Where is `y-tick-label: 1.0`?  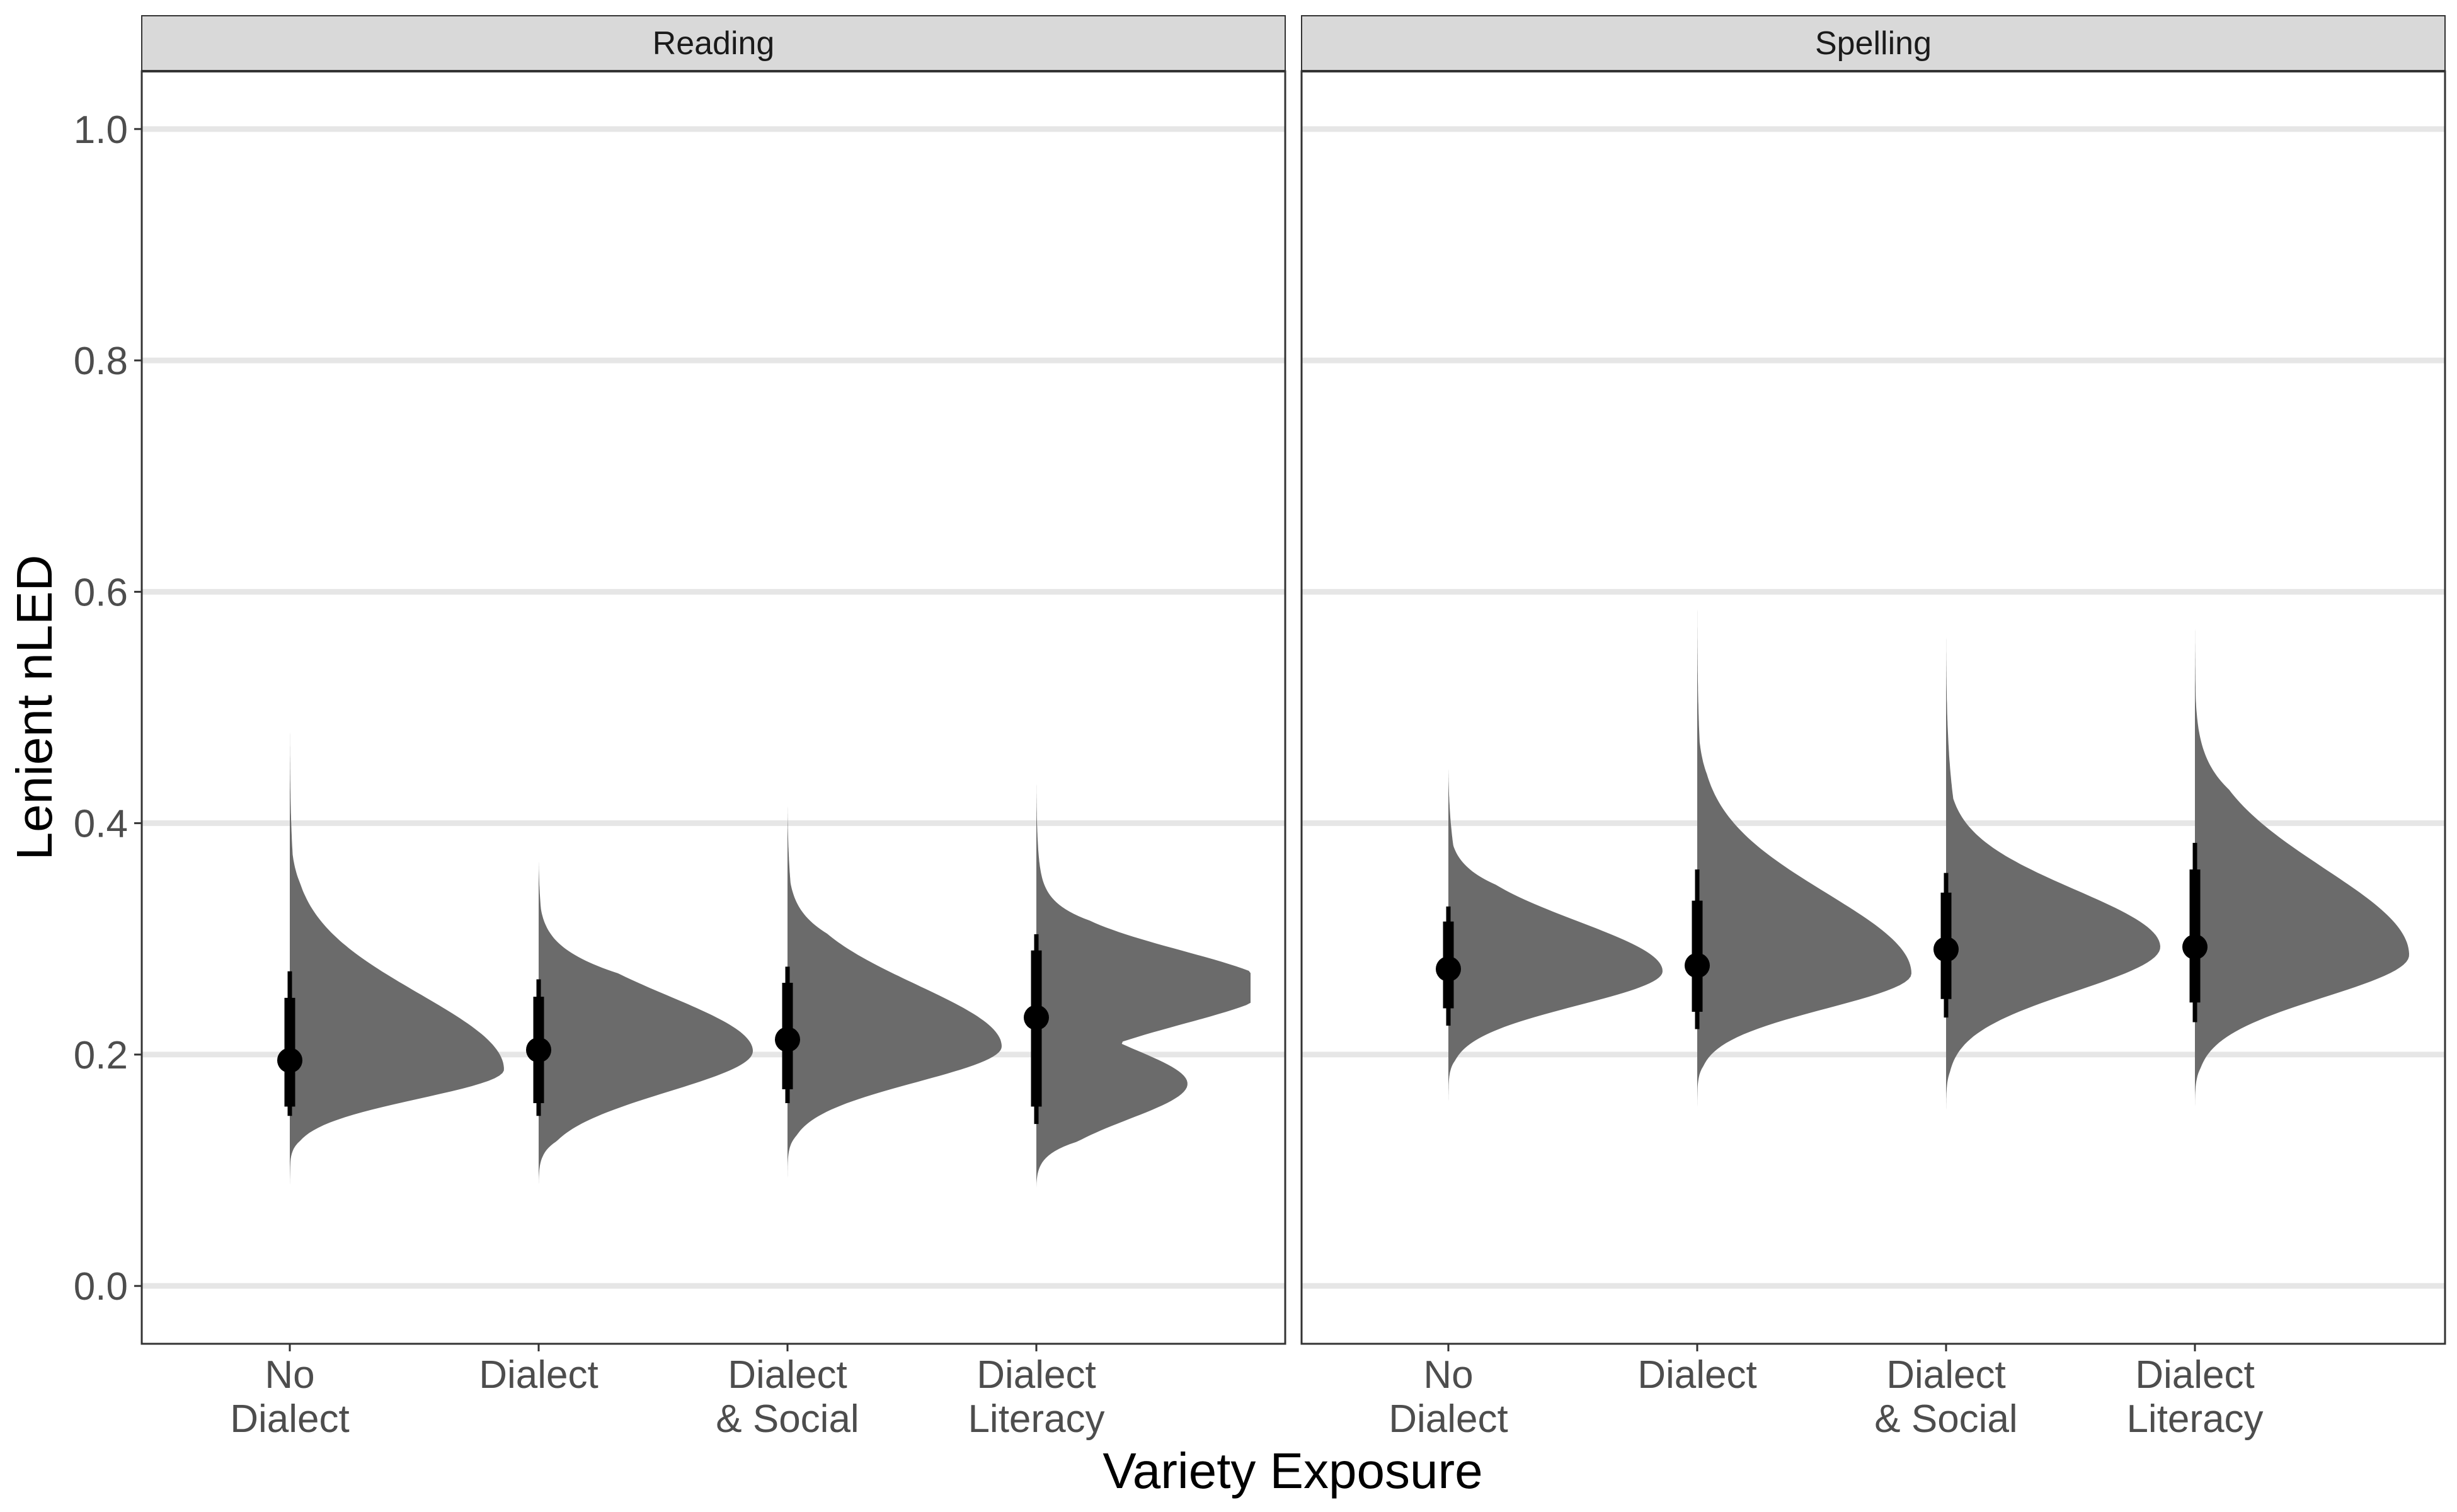
y-tick-label: 1.0 is located at coordinates (101, 130).